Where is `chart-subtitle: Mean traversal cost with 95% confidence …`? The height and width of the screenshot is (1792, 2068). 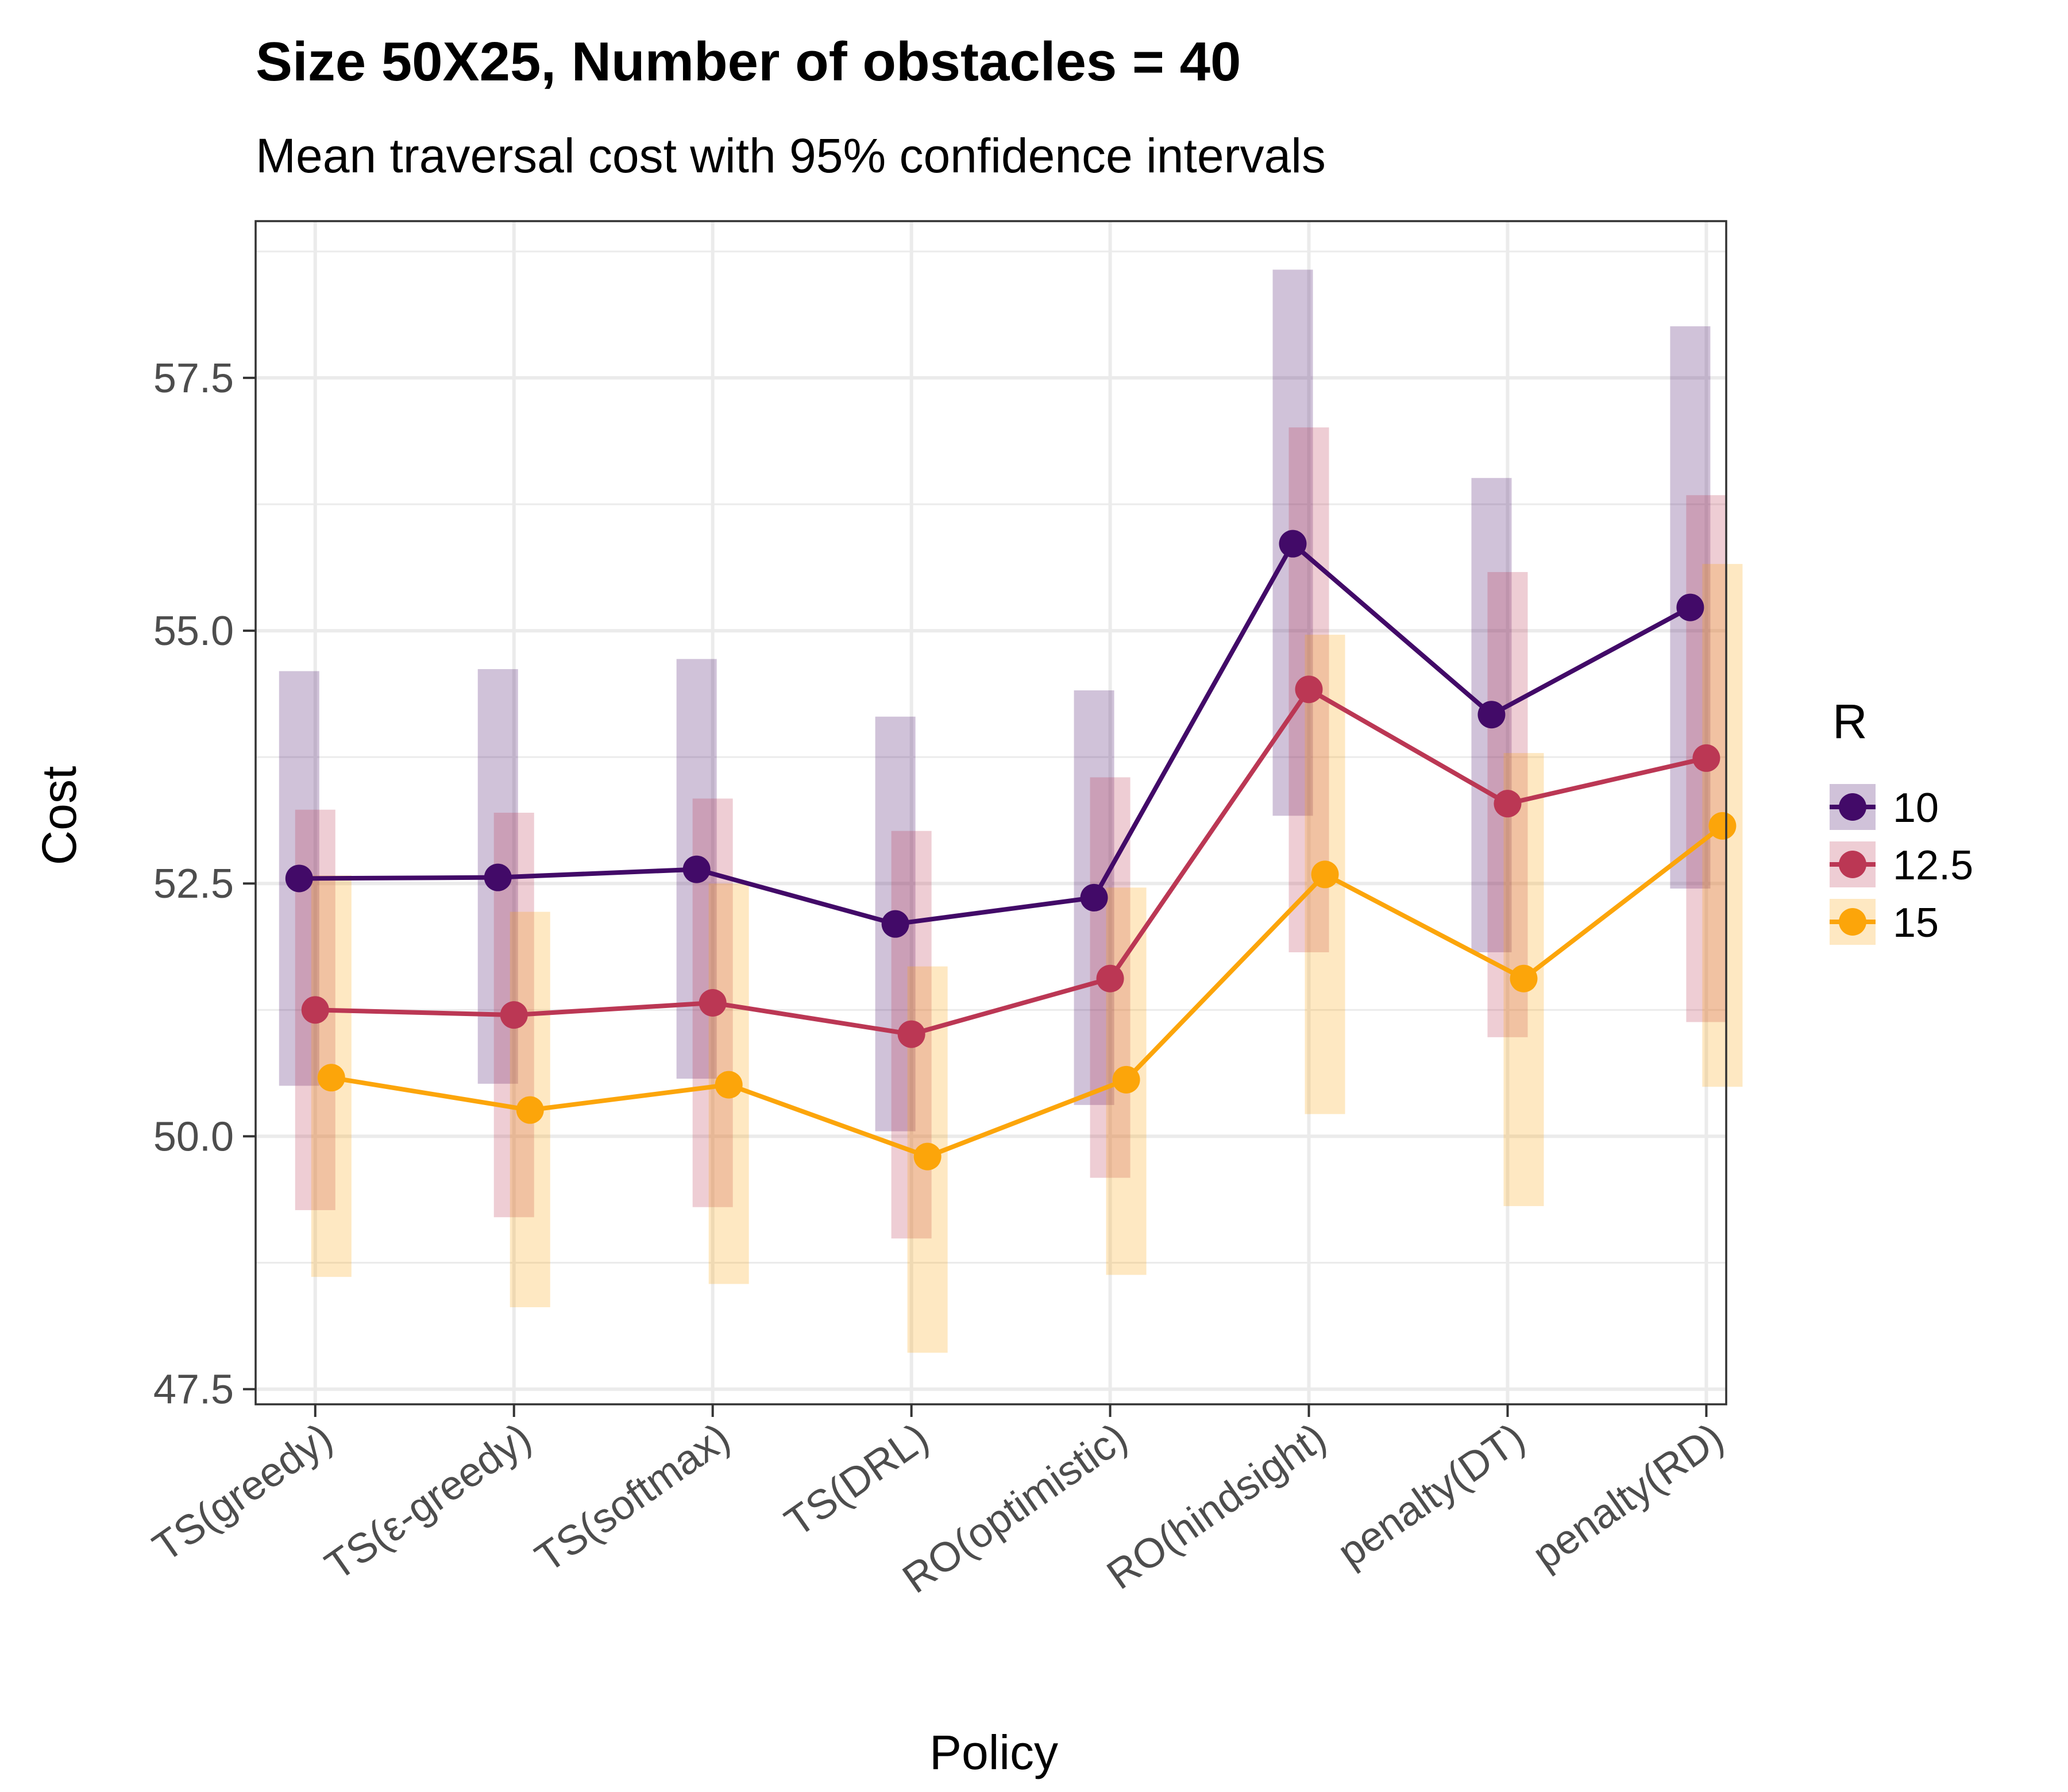
chart-subtitle: Mean traversal cost with 95% confidence … is located at coordinates (791, 156).